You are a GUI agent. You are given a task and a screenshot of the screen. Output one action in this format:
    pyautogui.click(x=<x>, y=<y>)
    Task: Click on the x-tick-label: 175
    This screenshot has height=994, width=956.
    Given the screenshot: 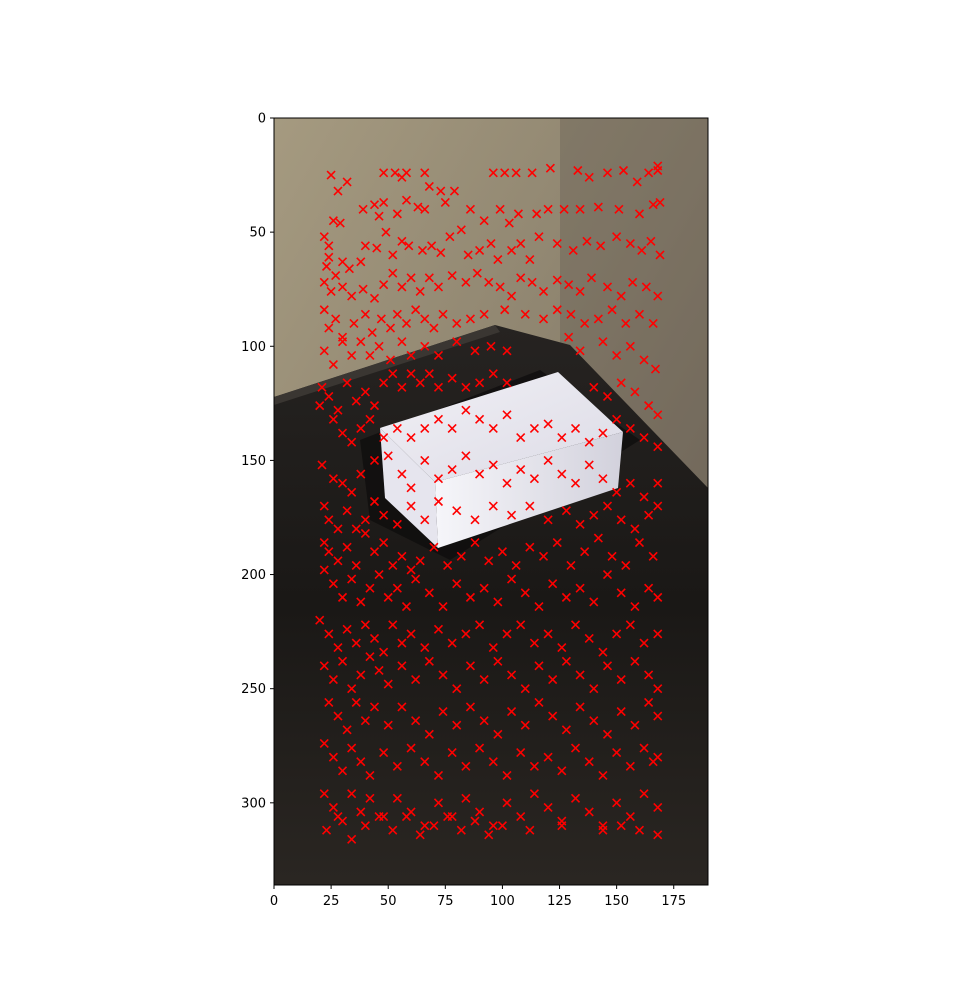 What is the action you would take?
    pyautogui.click(x=673, y=901)
    